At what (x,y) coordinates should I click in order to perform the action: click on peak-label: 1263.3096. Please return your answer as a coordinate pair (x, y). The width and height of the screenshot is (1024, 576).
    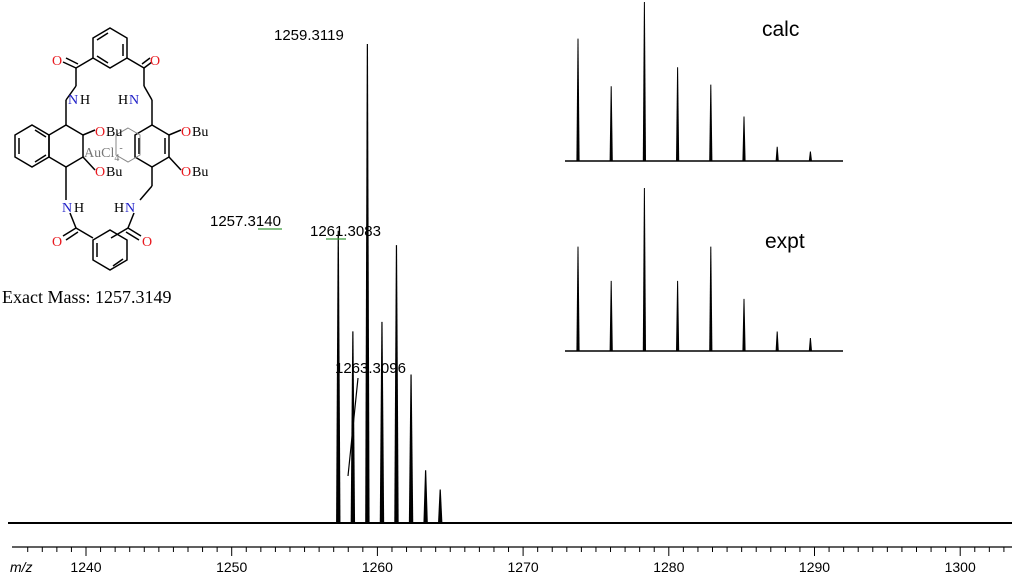
    Looking at the image, I should click on (370, 368).